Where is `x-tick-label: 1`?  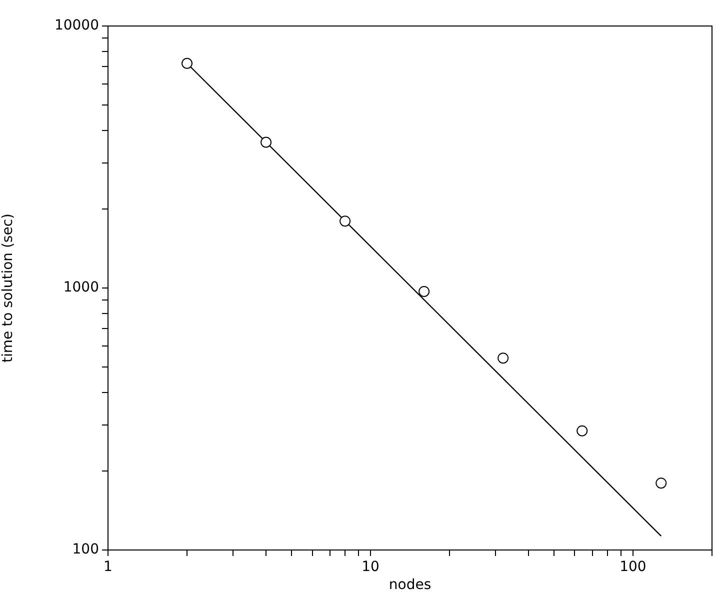 x-tick-label: 1 is located at coordinates (108, 567).